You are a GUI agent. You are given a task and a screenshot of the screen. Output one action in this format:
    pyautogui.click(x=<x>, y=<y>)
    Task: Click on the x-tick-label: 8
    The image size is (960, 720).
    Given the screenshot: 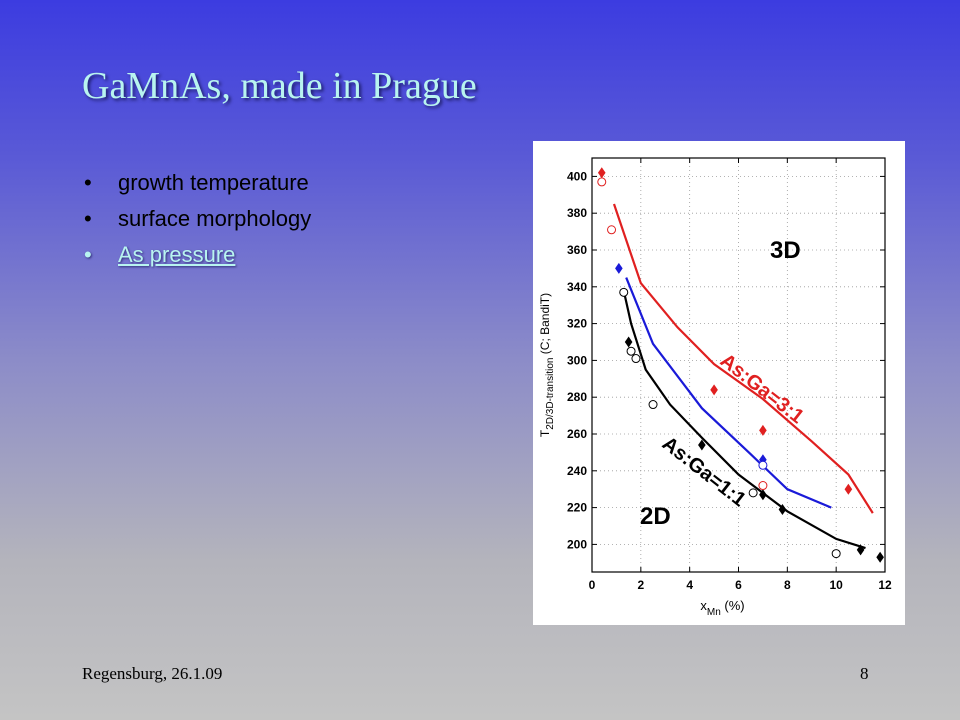 What is the action you would take?
    pyautogui.click(x=787, y=585)
    